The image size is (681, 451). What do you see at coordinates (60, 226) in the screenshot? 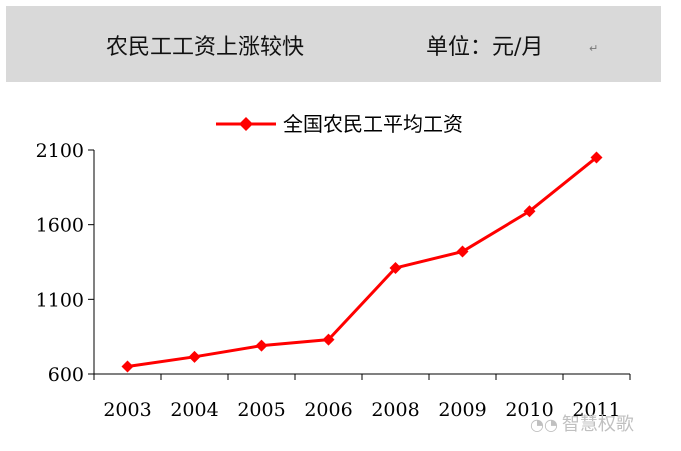
I see `y-tick-label: 1600` at bounding box center [60, 226].